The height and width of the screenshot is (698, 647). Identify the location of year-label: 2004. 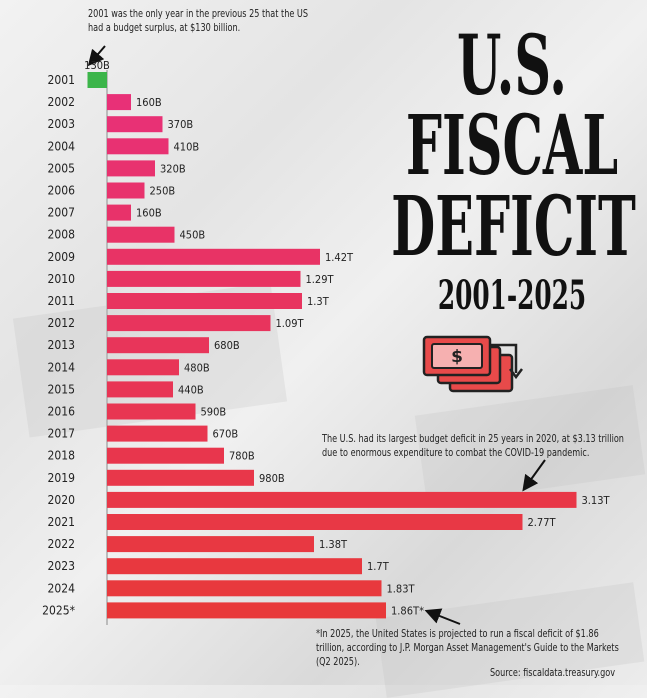
(62, 146).